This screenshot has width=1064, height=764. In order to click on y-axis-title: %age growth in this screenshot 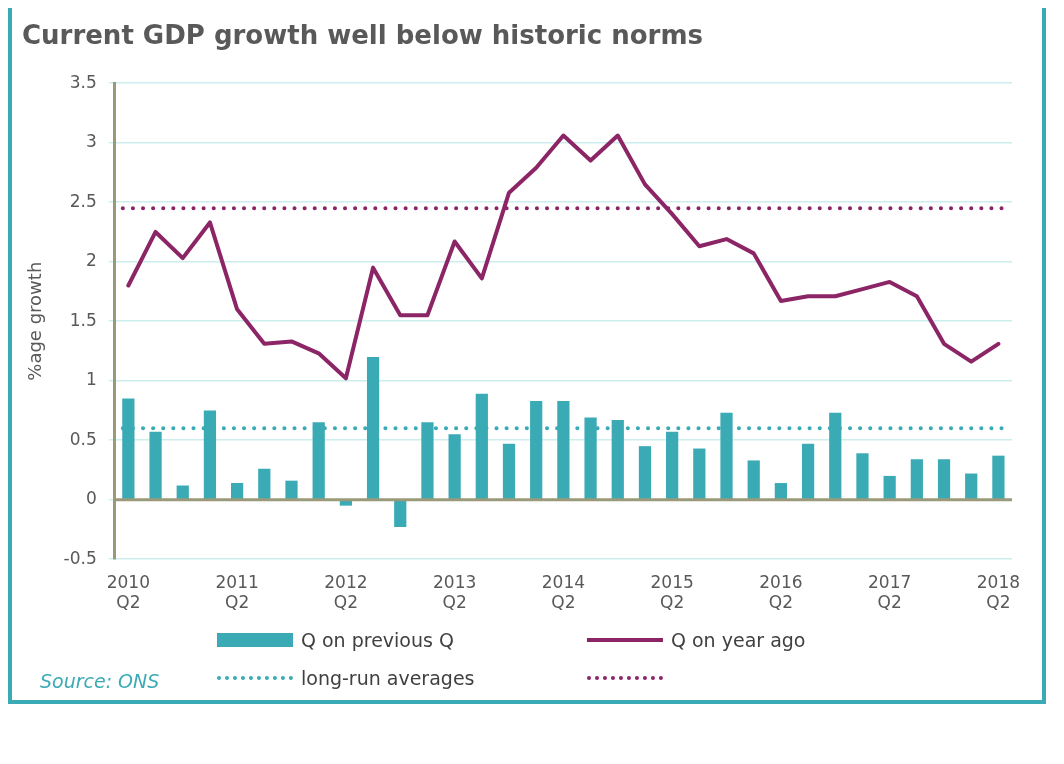, I will do `click(35, 321)`.